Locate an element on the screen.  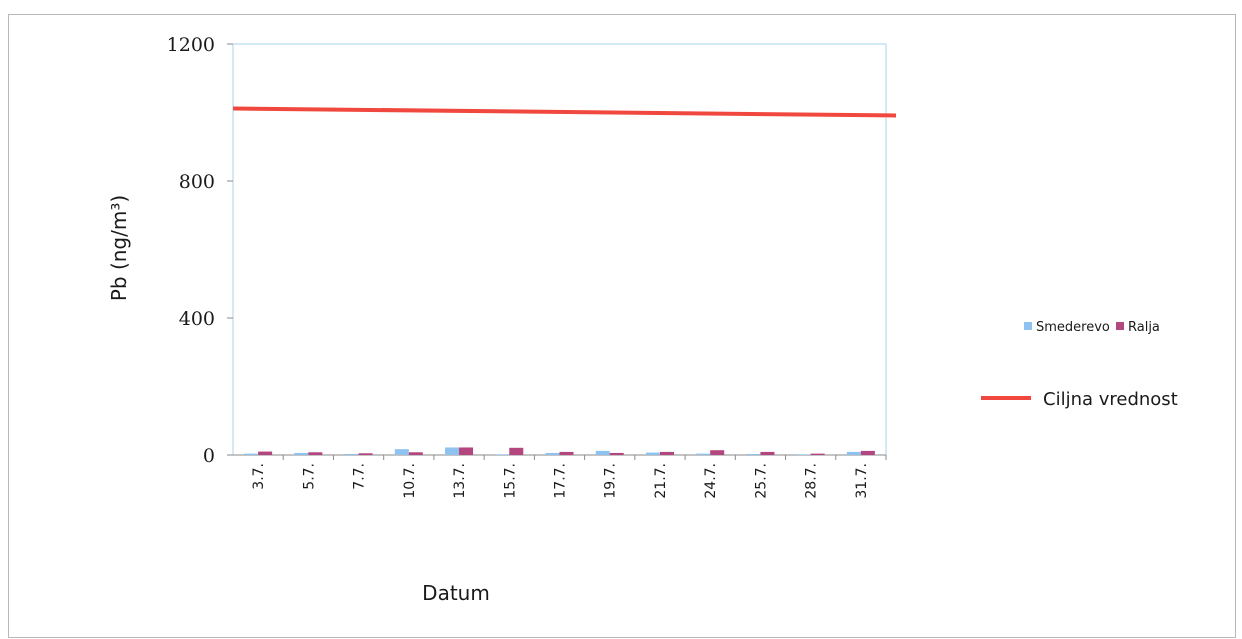
x-tick-label: 5.7. is located at coordinates (309, 476).